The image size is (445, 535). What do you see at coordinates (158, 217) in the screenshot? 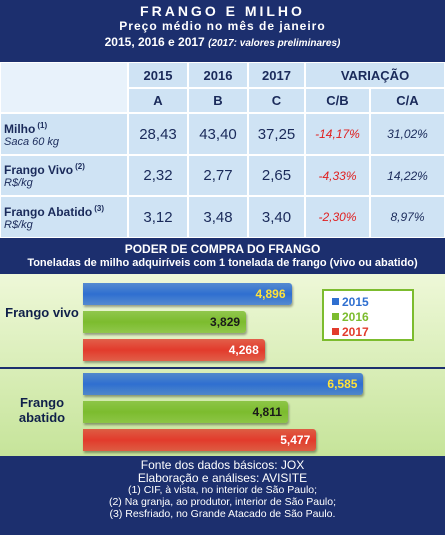
I see `cell: 3,12` at bounding box center [158, 217].